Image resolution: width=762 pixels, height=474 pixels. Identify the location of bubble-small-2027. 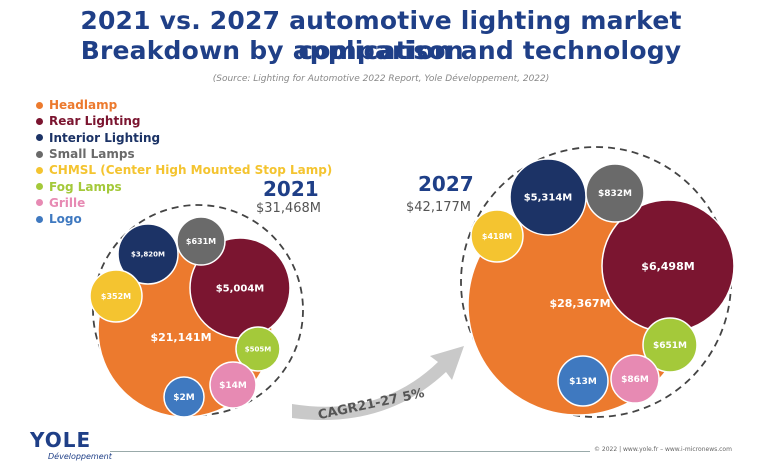
(615, 193).